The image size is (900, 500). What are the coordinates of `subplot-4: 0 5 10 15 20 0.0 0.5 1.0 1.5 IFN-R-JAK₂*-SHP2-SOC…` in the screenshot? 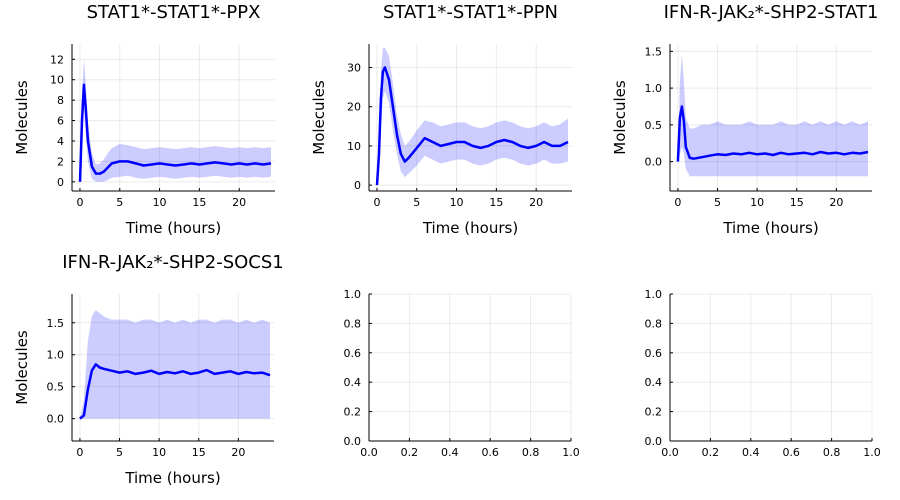 It's located at (148, 369).